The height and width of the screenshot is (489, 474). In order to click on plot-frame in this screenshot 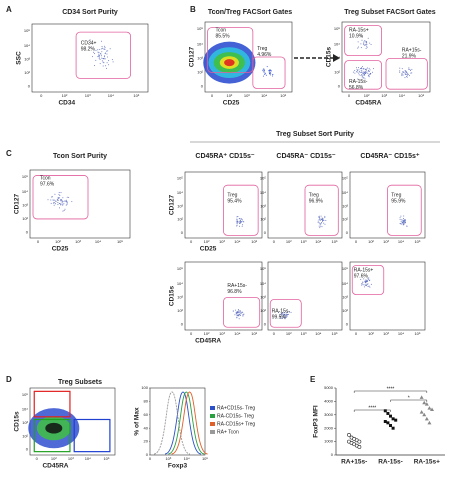, I will do `click(90, 58)`.